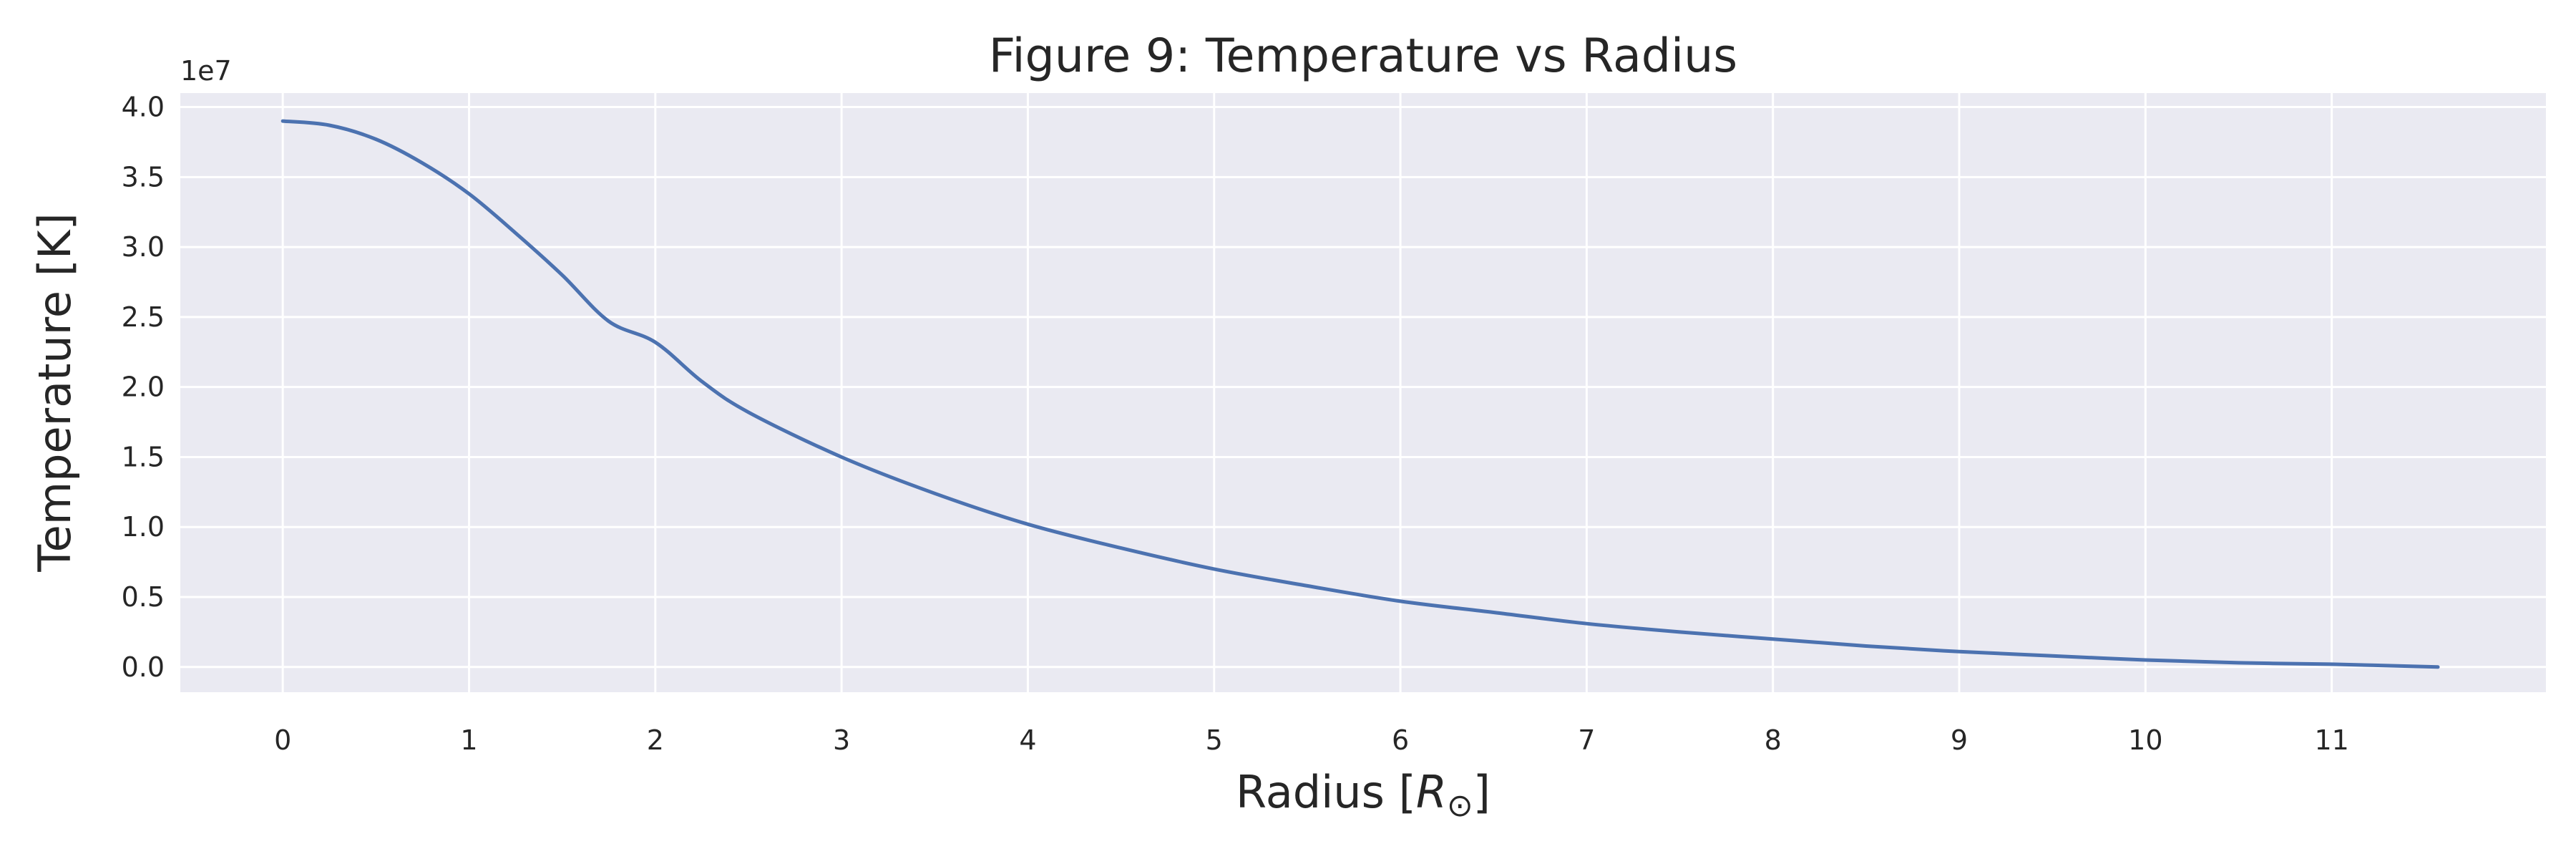 This screenshot has height=859, width=2576. What do you see at coordinates (143, 247) in the screenshot?
I see `y-tick-label: 3.0` at bounding box center [143, 247].